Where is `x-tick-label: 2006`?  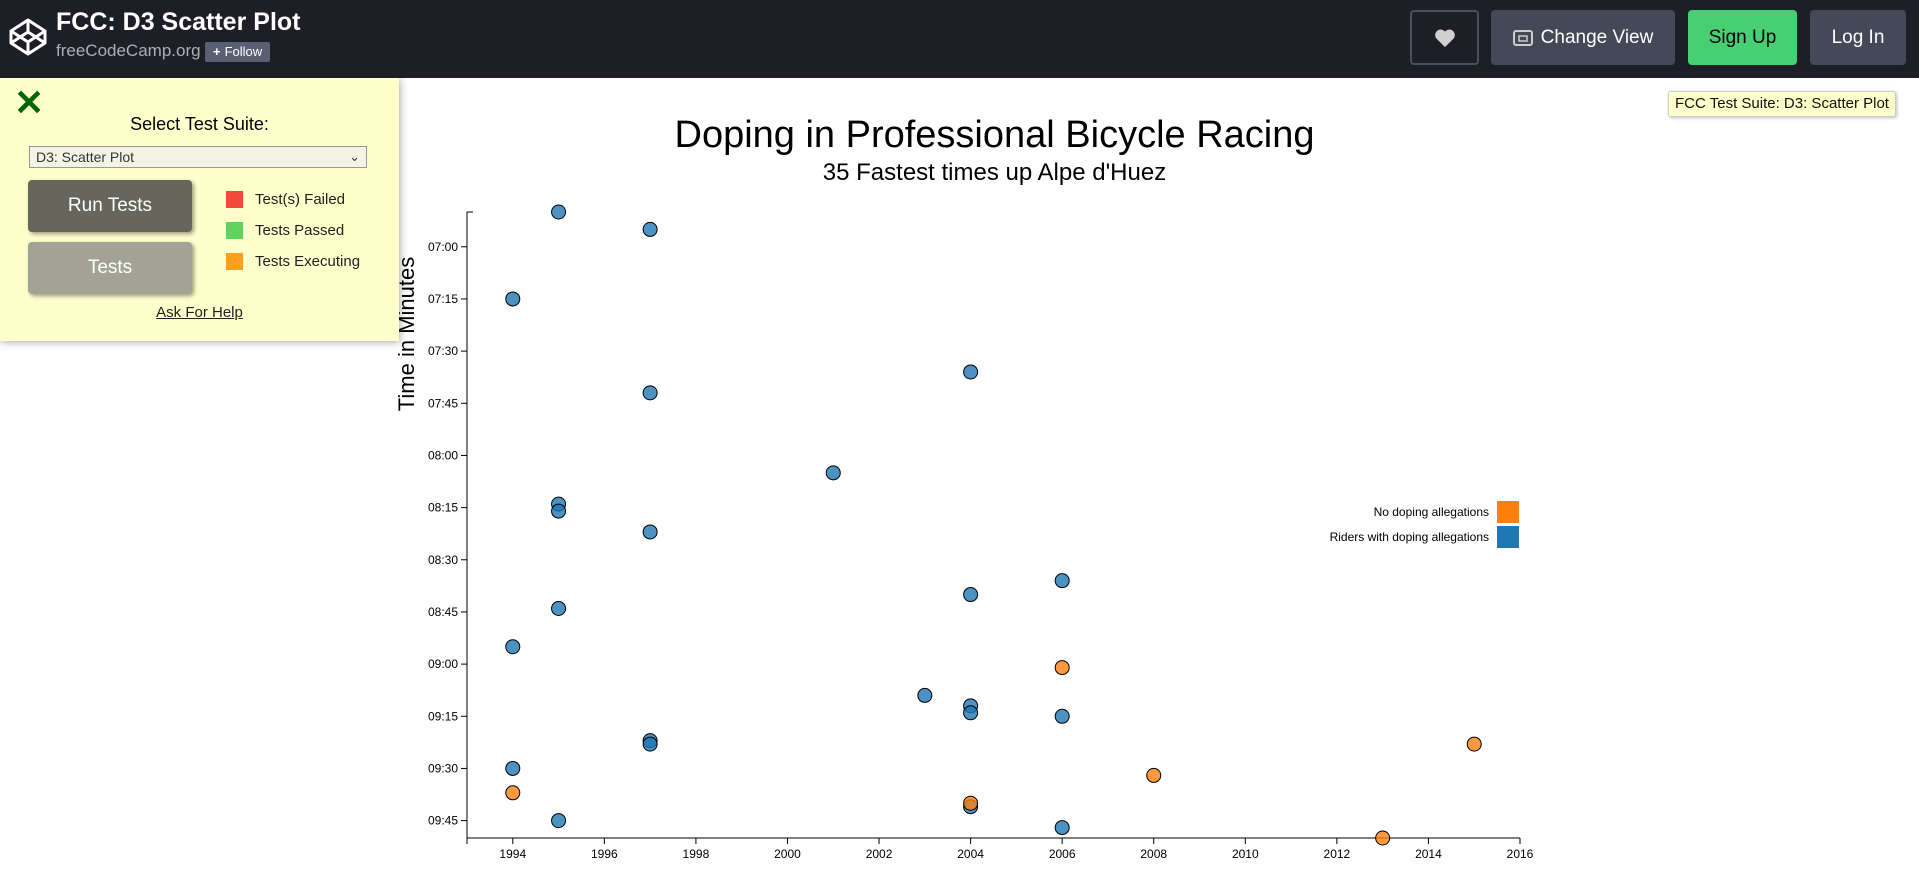
x-tick-label: 2006 is located at coordinates (1062, 854).